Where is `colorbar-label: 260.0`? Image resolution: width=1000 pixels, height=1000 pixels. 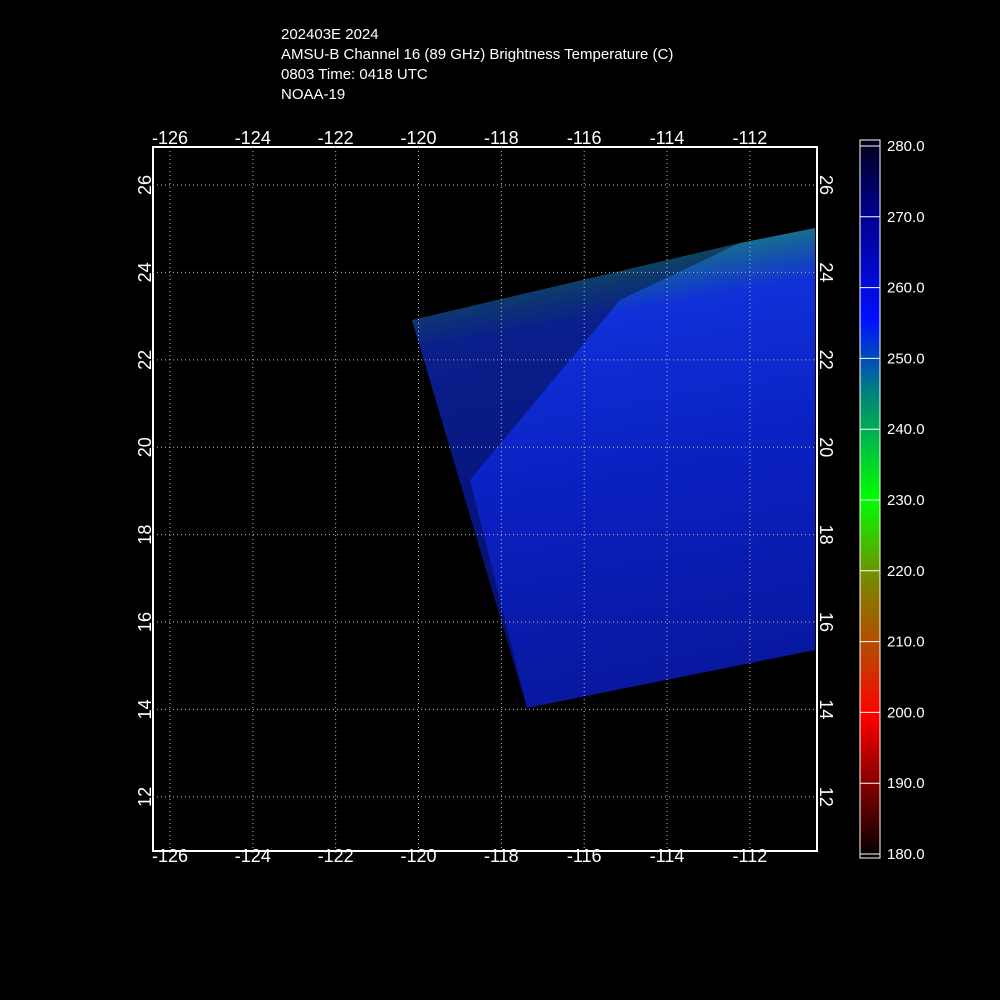
colorbar-label: 260.0 is located at coordinates (906, 288).